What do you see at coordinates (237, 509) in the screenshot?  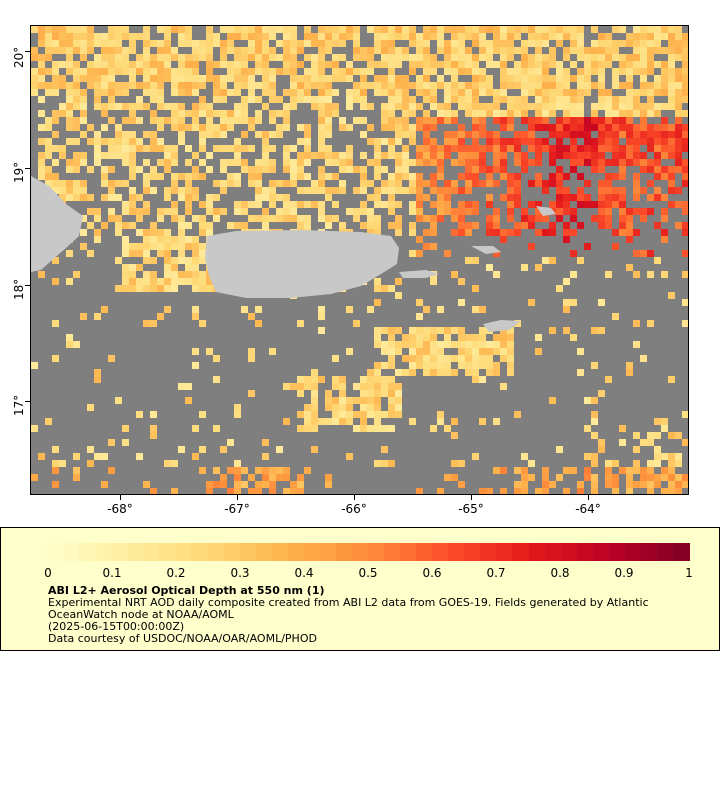 I see `lon-label-67: -67°` at bounding box center [237, 509].